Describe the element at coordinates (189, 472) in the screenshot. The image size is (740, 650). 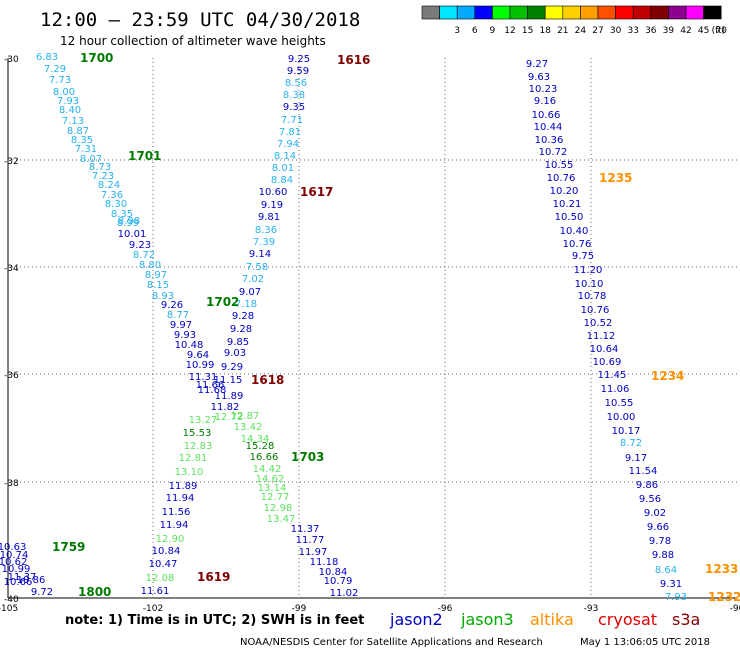
I see `wave-height-reading: 13.10` at that location.